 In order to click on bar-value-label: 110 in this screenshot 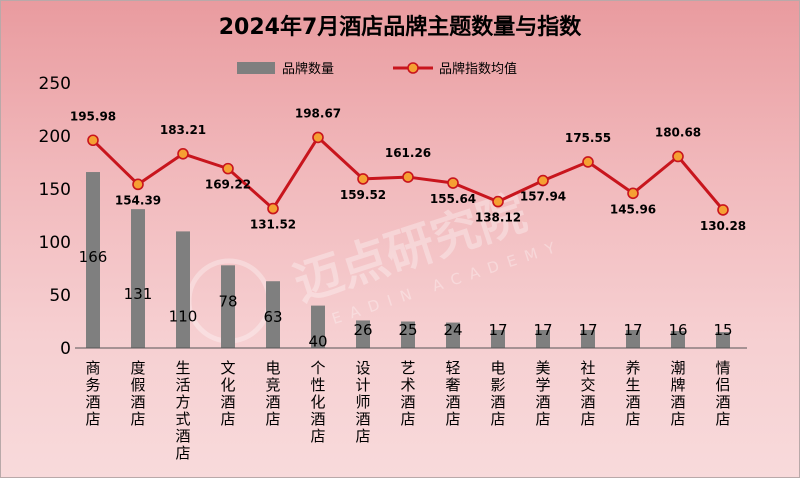, I will do `click(183, 316)`.